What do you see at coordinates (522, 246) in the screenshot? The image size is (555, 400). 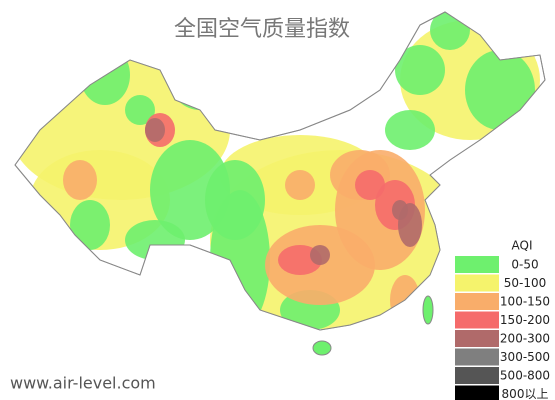 I see `legend-title: AQI` at bounding box center [522, 246].